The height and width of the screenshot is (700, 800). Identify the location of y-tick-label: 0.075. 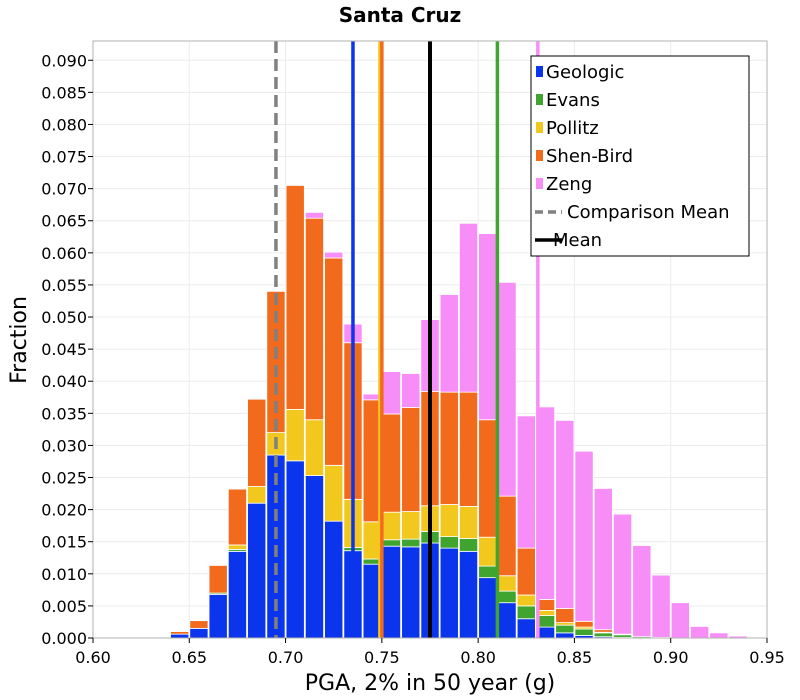
(64, 157).